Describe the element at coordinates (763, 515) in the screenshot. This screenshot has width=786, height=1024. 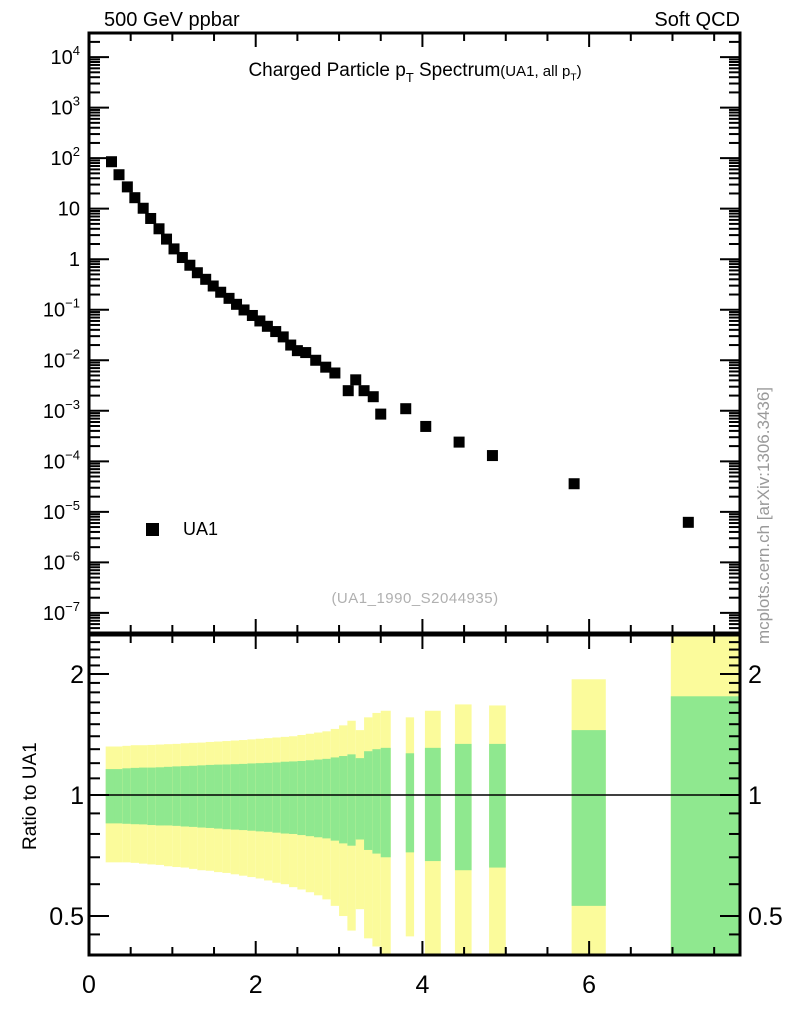
I see `mcplots-arxiv-note: mcplots.cern.ch [arXiv:1306.3436]` at that location.